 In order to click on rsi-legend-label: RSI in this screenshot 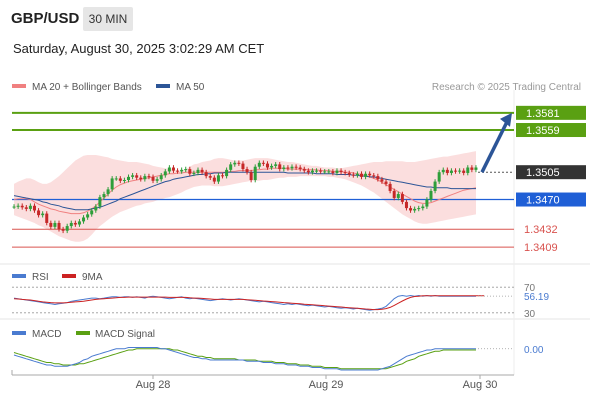, I will do `click(40, 277)`.